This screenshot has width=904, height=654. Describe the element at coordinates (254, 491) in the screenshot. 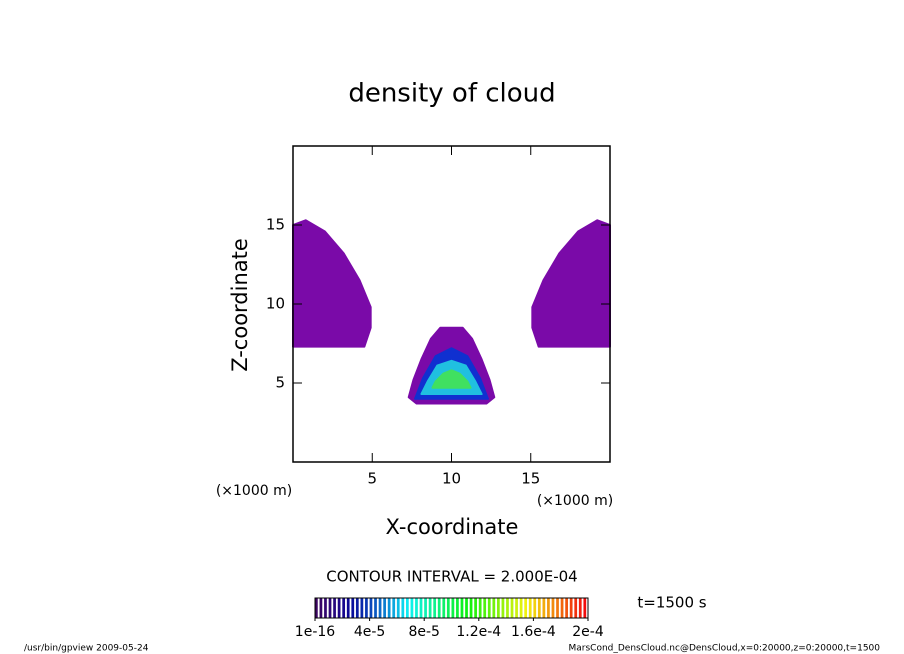

I see `y-units: (×1000 m)` at that location.